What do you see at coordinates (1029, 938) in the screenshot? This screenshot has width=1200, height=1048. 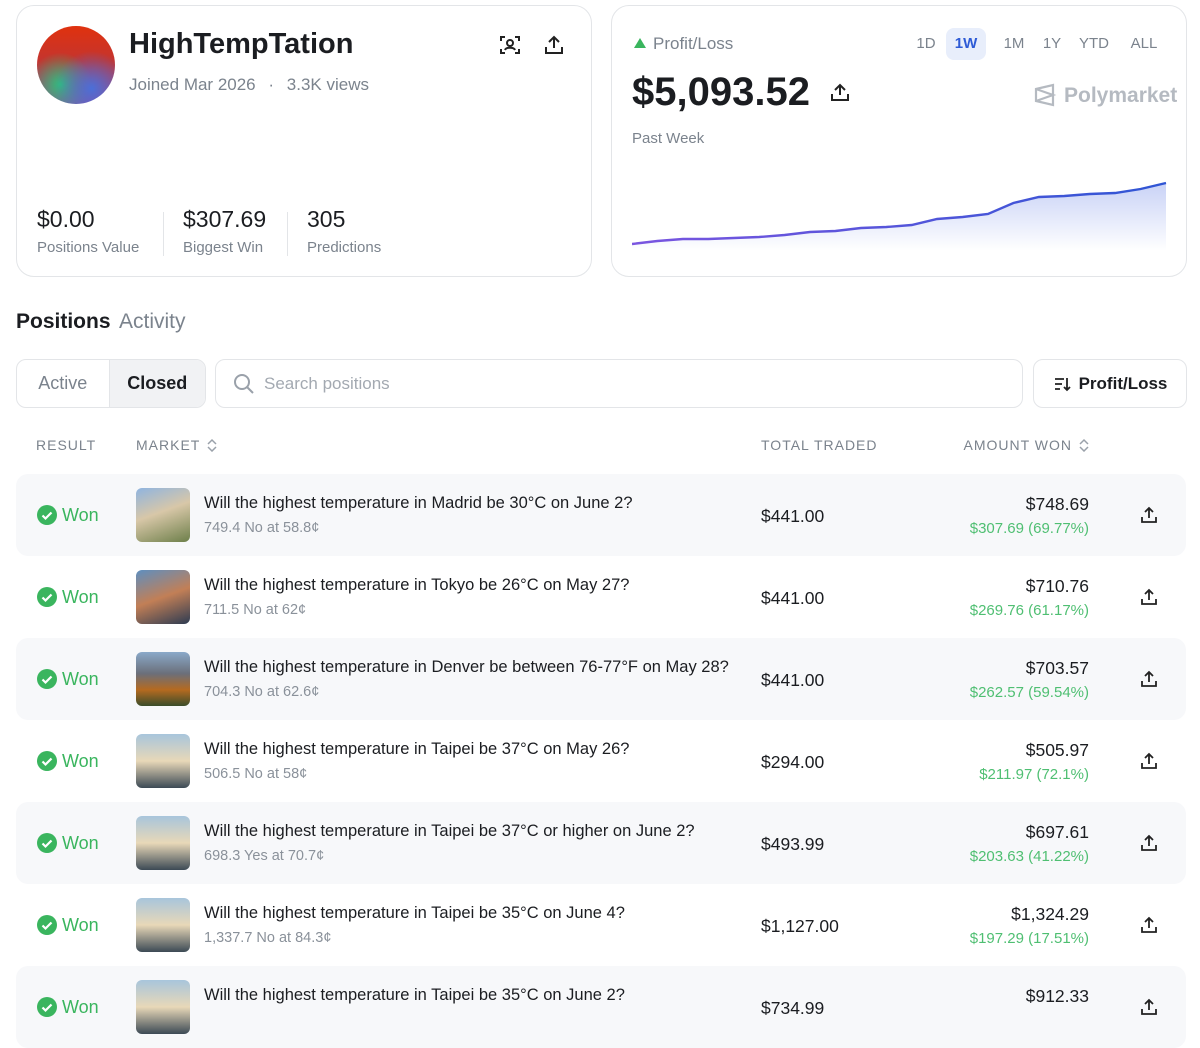 I see `gain: $197.29 (17.51%)` at bounding box center [1029, 938].